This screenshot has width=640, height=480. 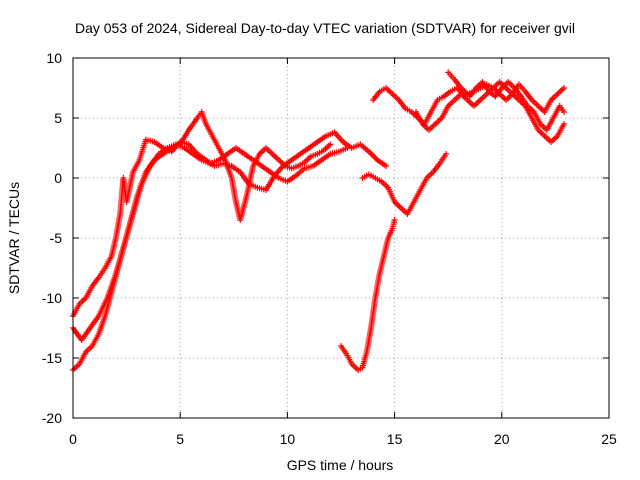 I want to click on y-tick-label: 5, so click(x=58, y=118).